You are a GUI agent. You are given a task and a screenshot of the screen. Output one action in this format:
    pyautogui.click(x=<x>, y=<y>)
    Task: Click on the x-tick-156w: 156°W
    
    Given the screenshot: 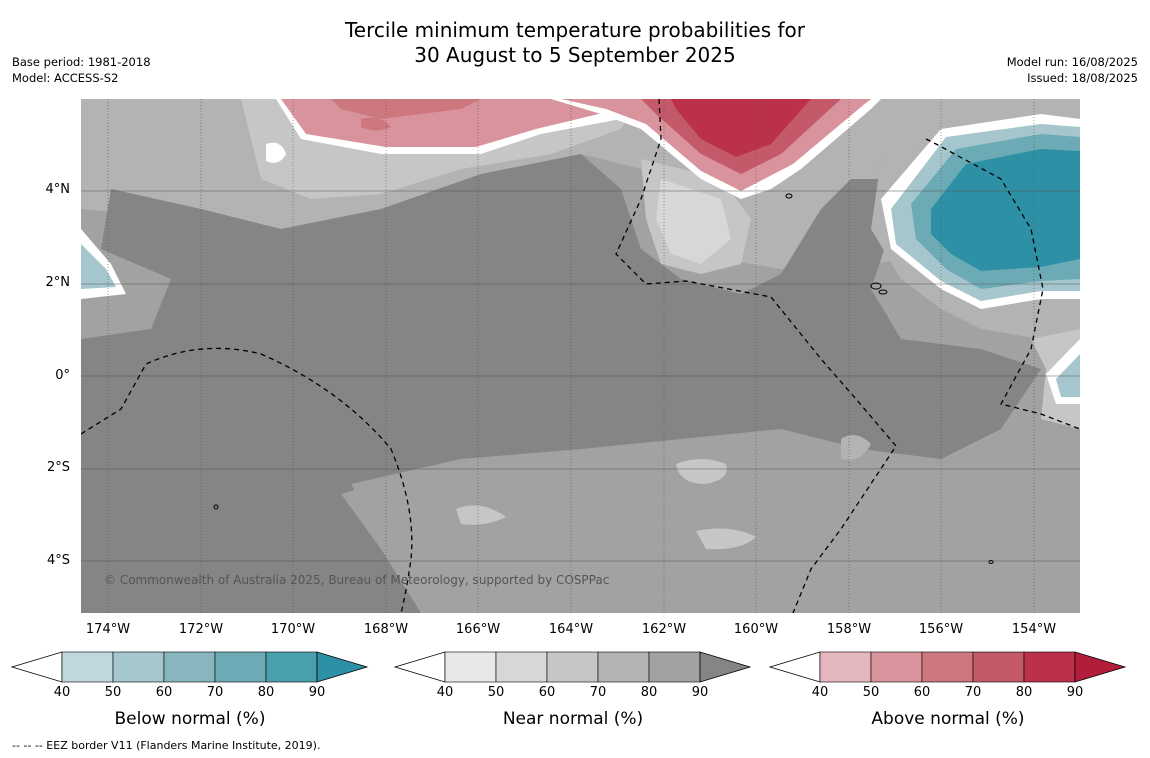 What is the action you would take?
    pyautogui.click(x=941, y=629)
    